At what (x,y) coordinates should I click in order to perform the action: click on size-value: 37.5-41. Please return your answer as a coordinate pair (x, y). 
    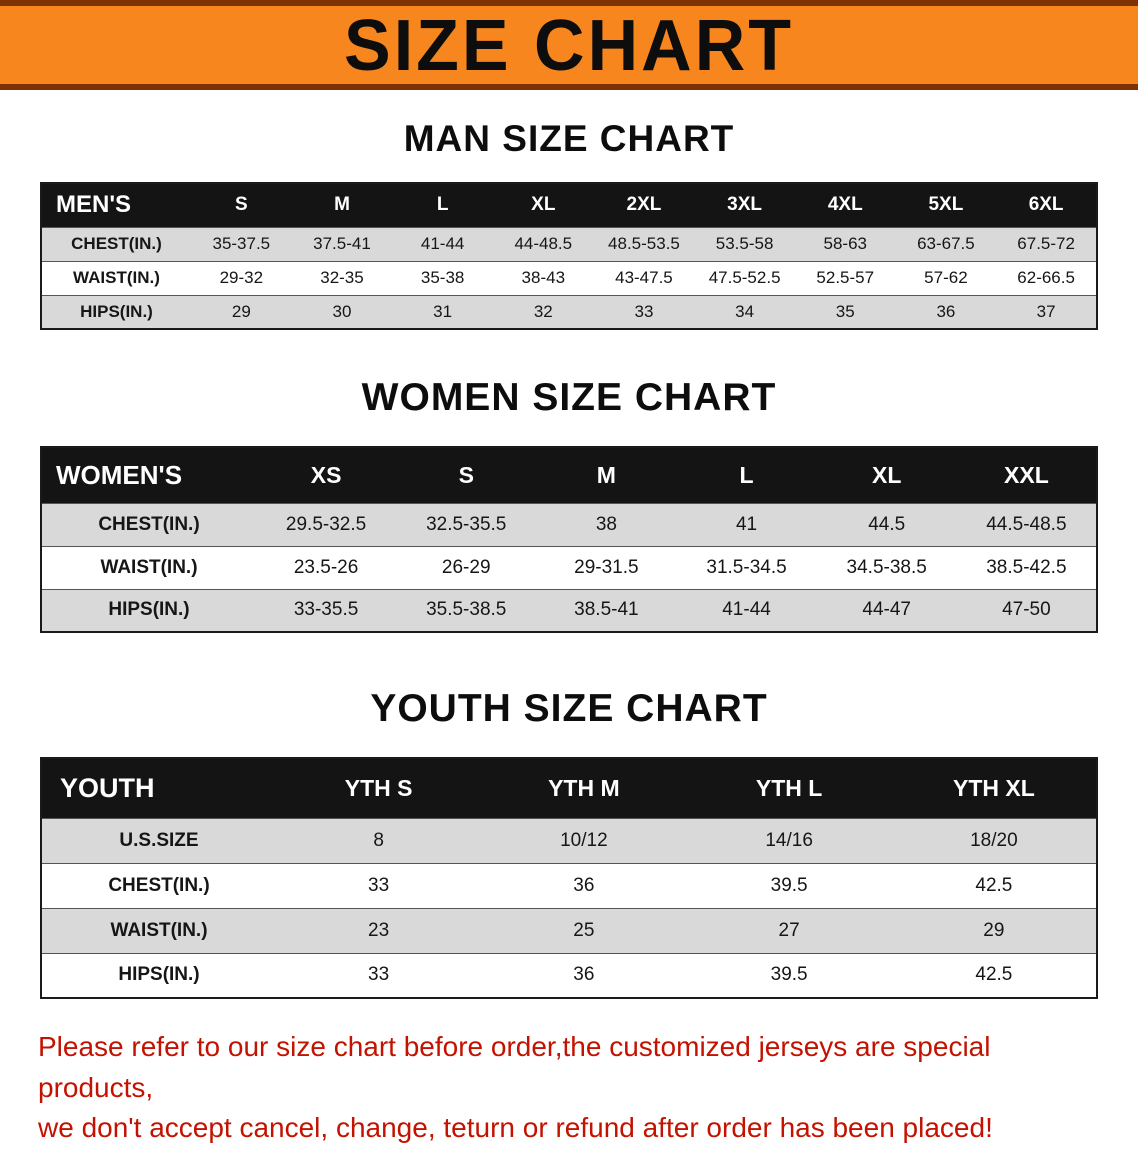
    Looking at the image, I should click on (342, 243).